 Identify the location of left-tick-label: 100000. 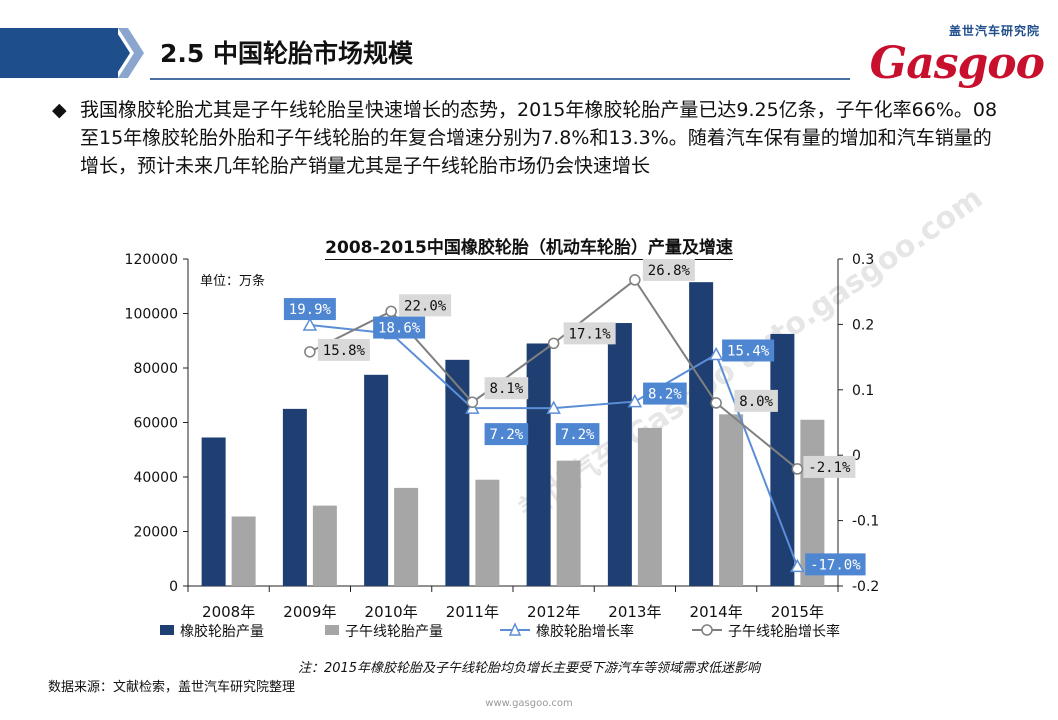
(151, 315).